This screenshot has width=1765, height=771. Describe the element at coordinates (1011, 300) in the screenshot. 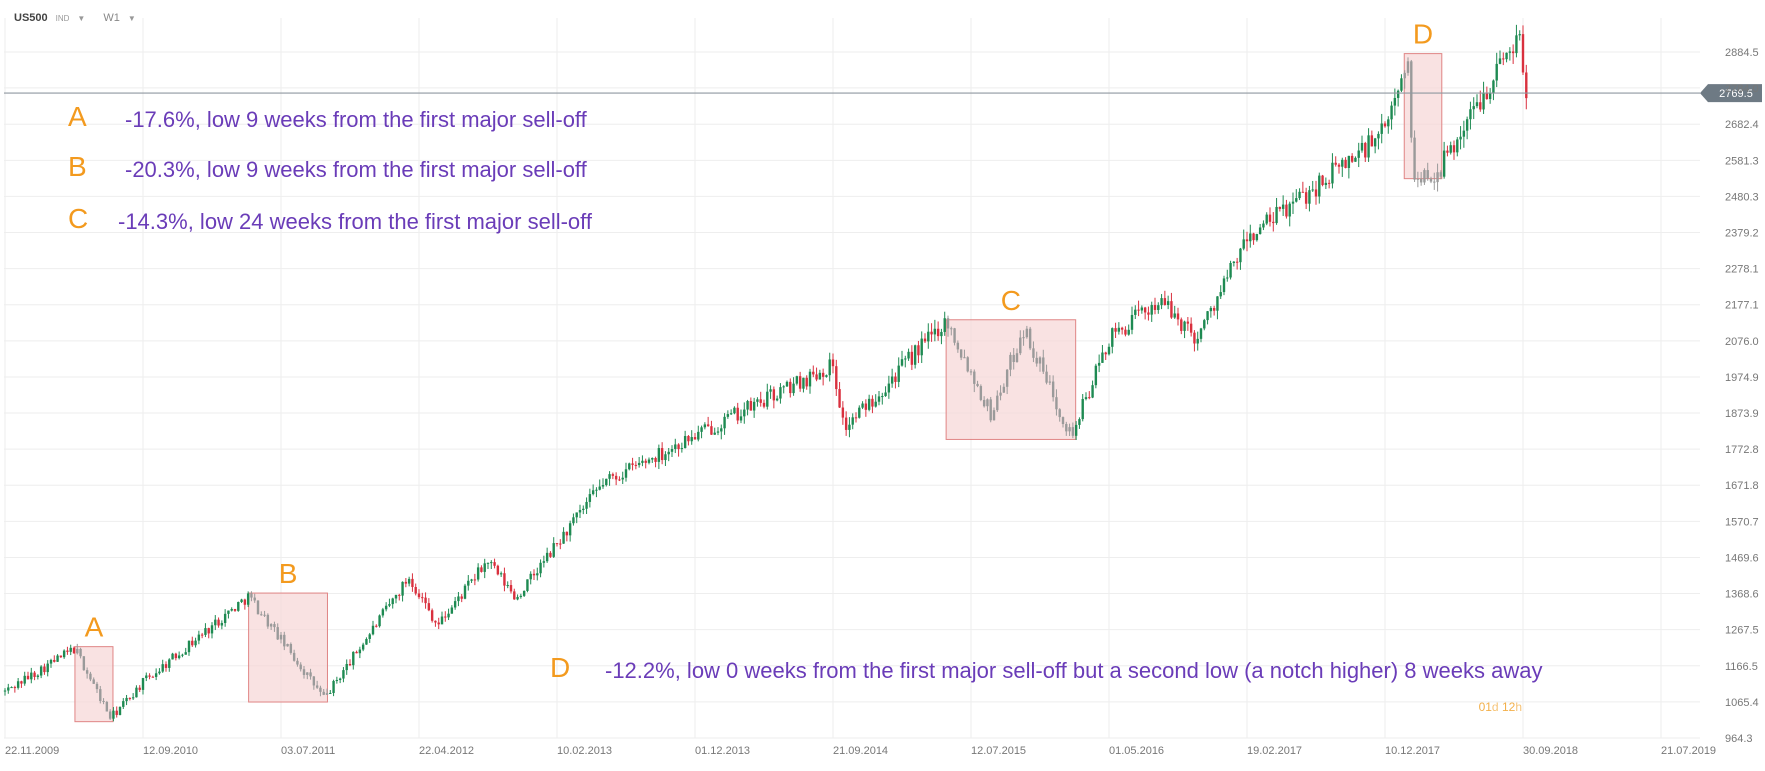

I see `selloff-label-c: C` at that location.